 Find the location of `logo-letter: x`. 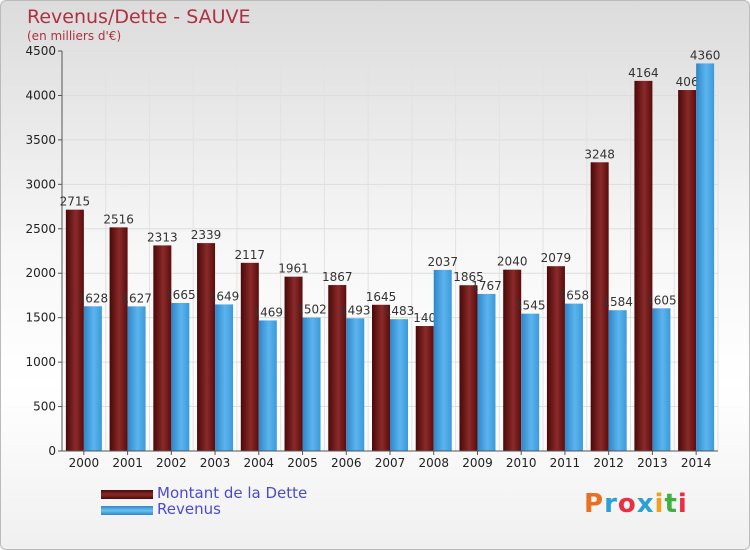

logo-letter: x is located at coordinates (645, 504).